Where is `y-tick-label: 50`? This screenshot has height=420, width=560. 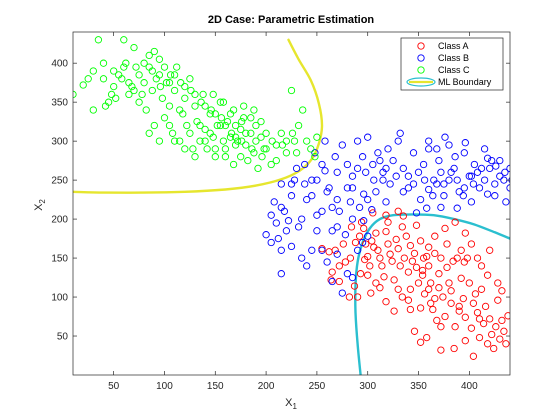
y-tick-label: 50 is located at coordinates (63, 337).